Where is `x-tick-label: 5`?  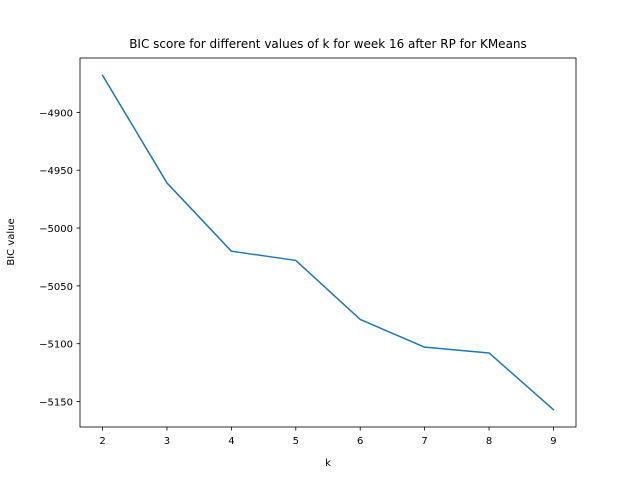
x-tick-label: 5 is located at coordinates (296, 441).